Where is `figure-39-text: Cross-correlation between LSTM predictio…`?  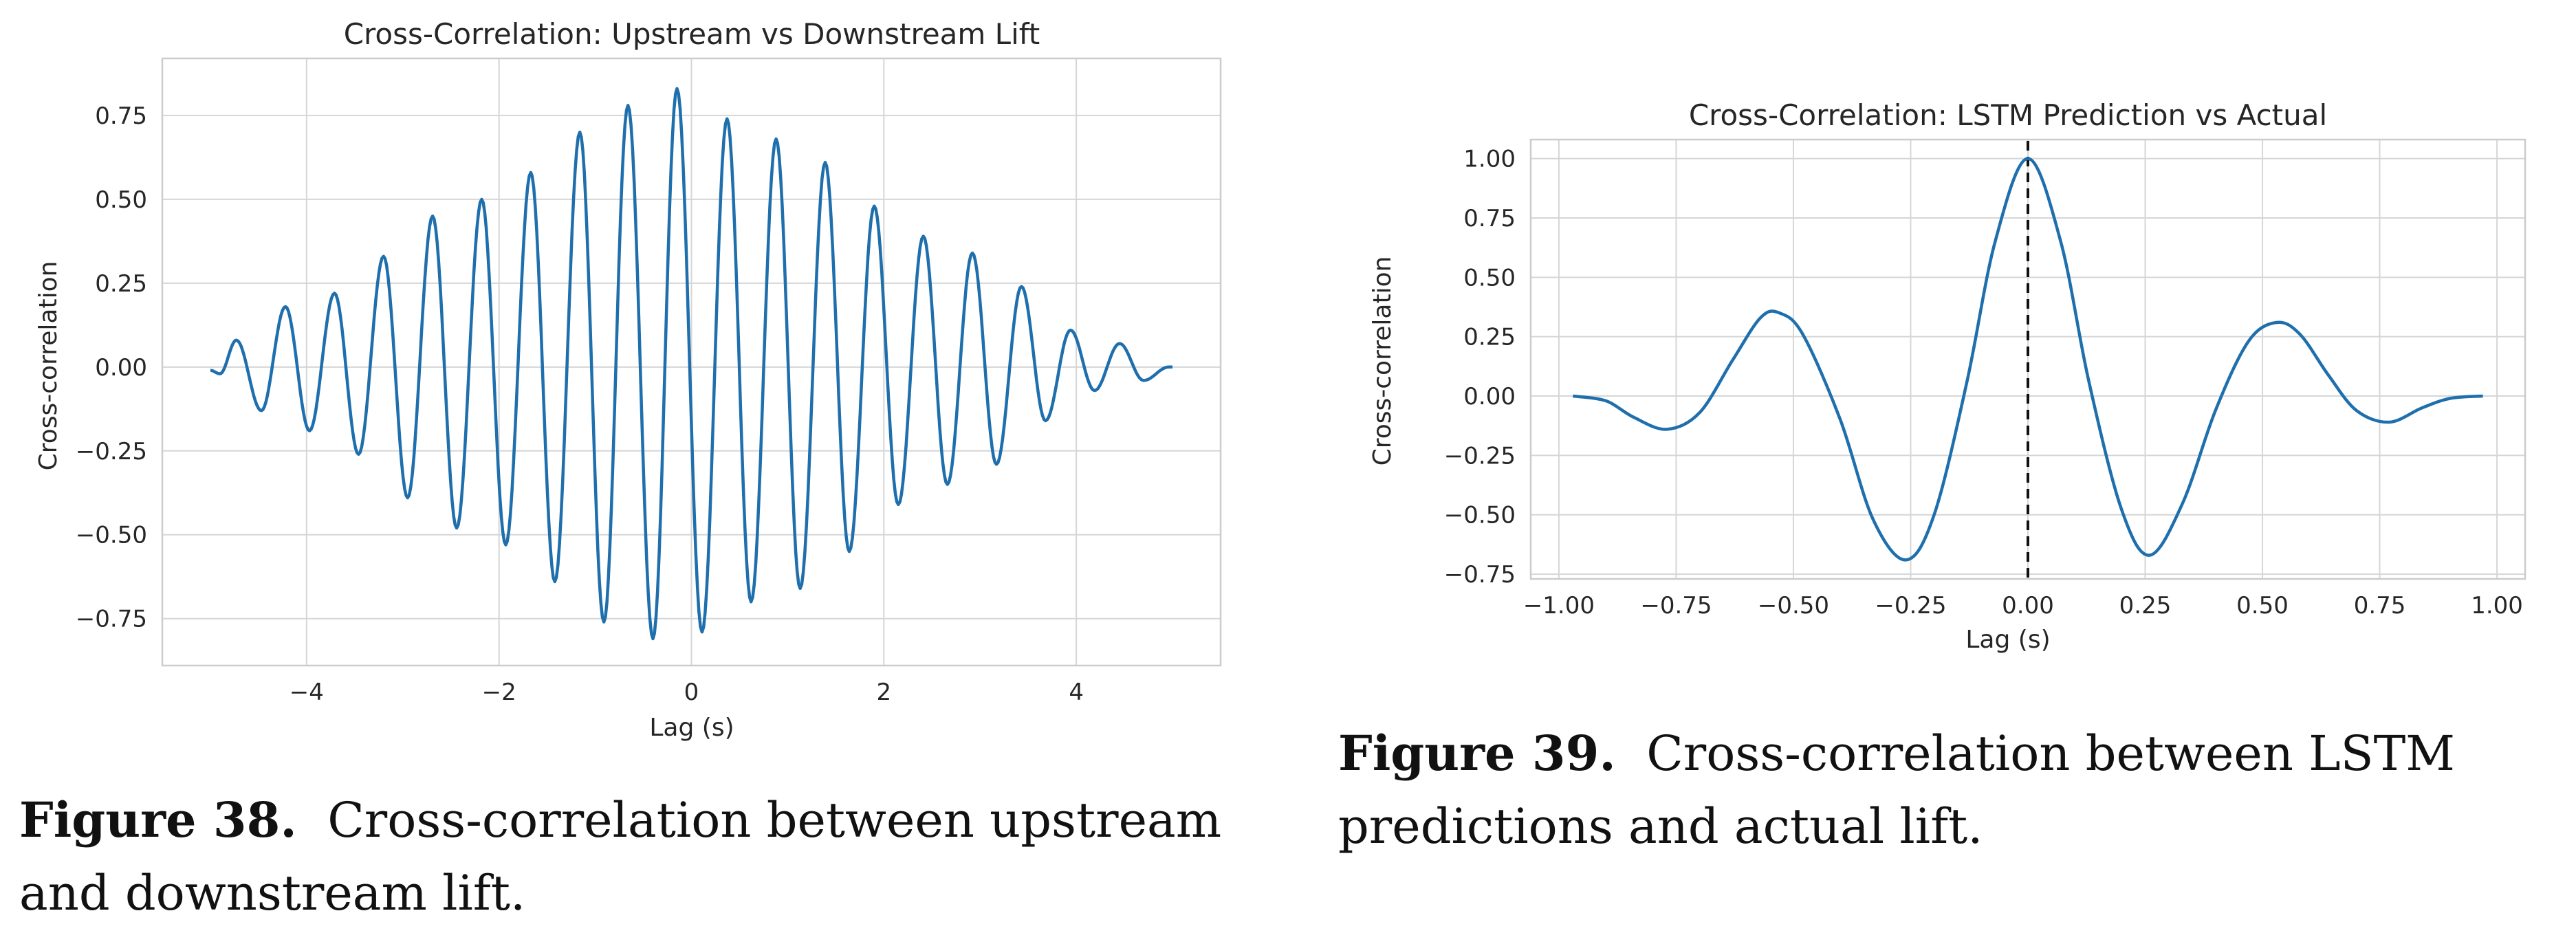
figure-39-text: Cross-correlation between LSTM predictio… is located at coordinates (1896, 790).